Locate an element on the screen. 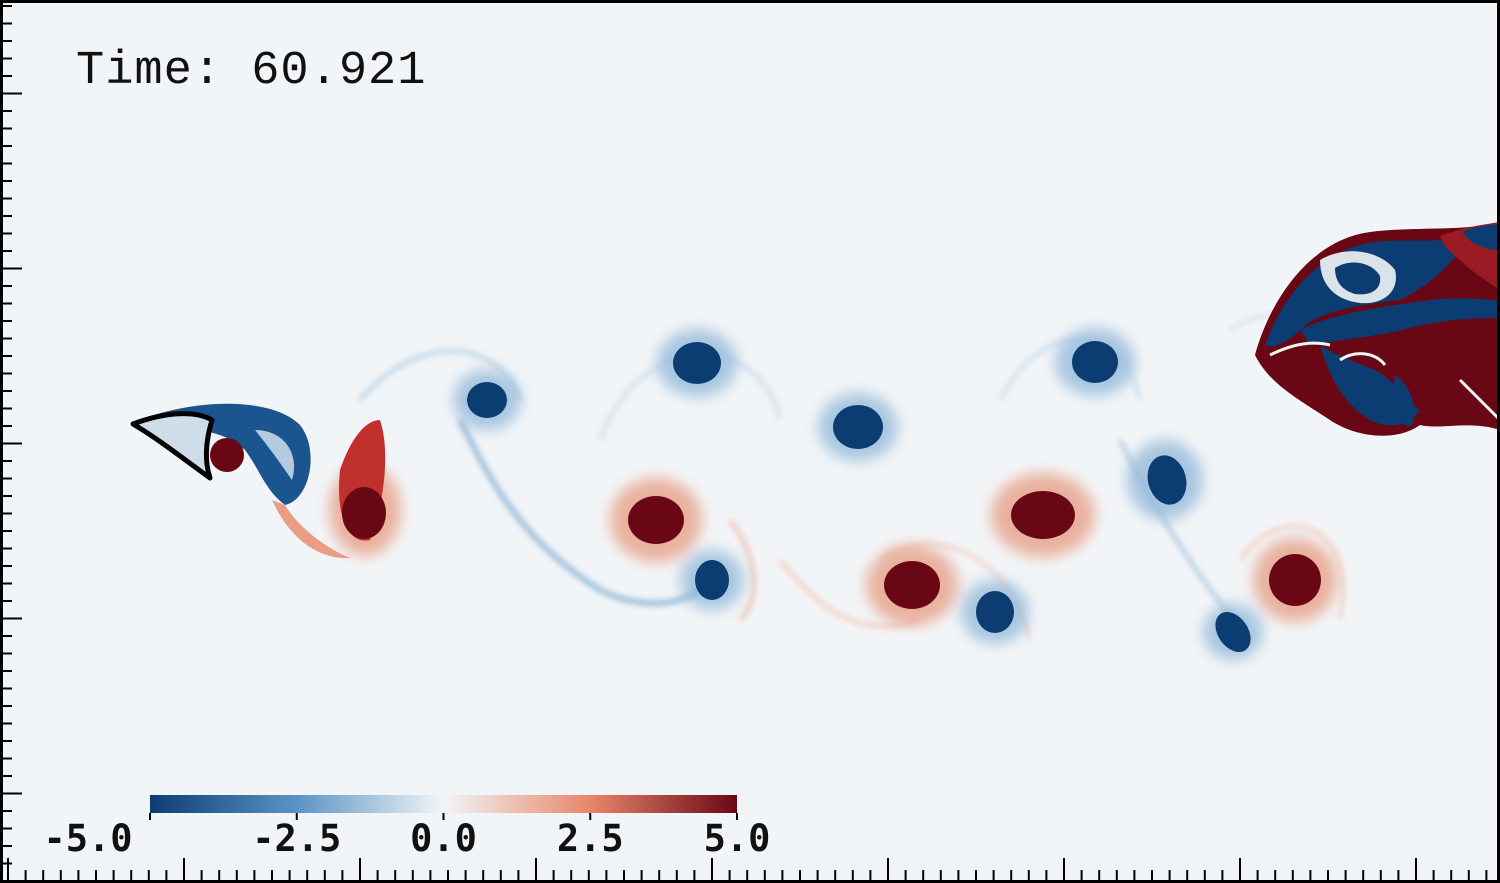  left-axis-ticks is located at coordinates (11, 435).